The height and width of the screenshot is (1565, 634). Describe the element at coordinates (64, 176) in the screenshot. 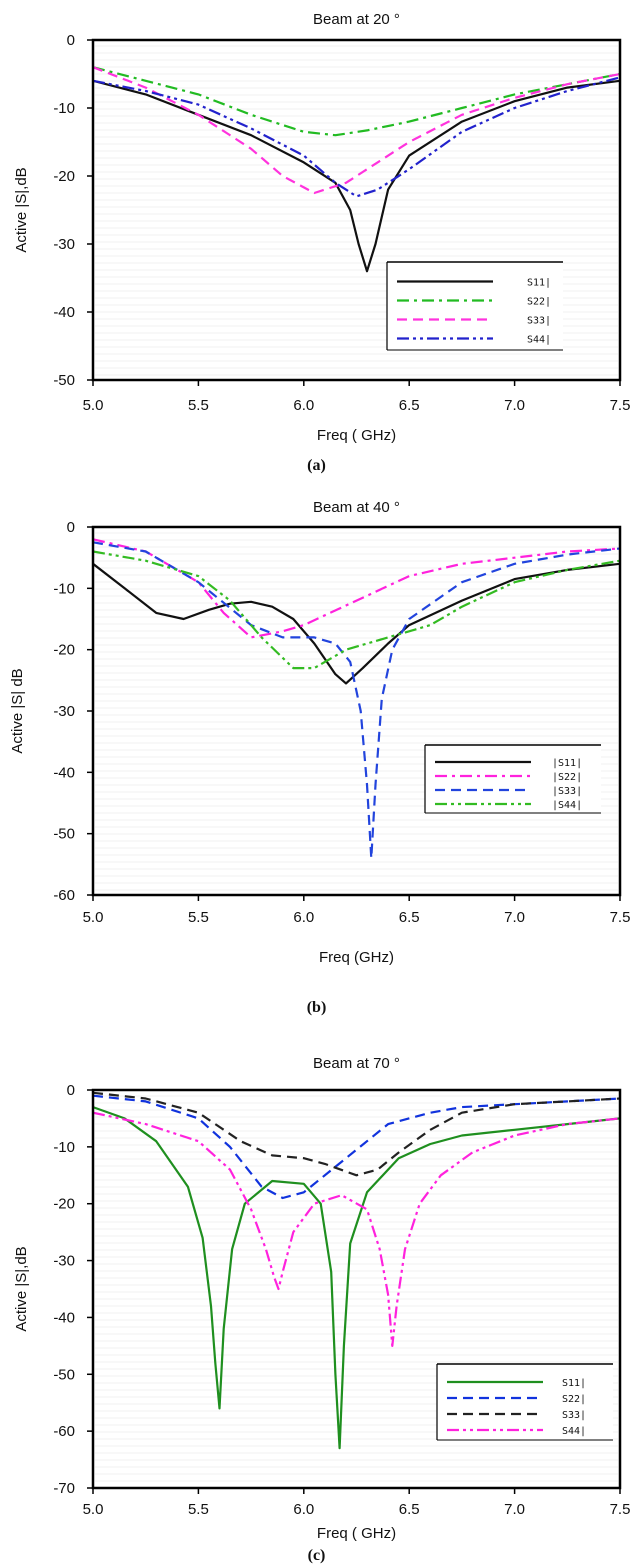

I see `chart-1-y-tick-label: -20` at that location.